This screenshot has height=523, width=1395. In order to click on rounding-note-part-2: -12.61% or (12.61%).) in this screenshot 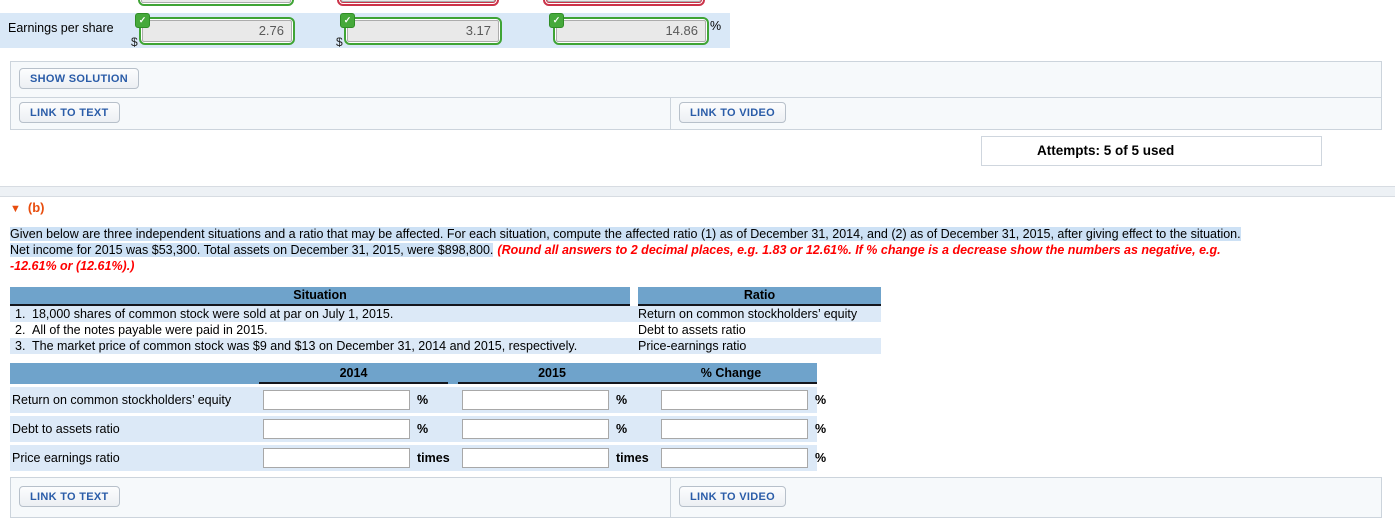, I will do `click(72, 266)`.